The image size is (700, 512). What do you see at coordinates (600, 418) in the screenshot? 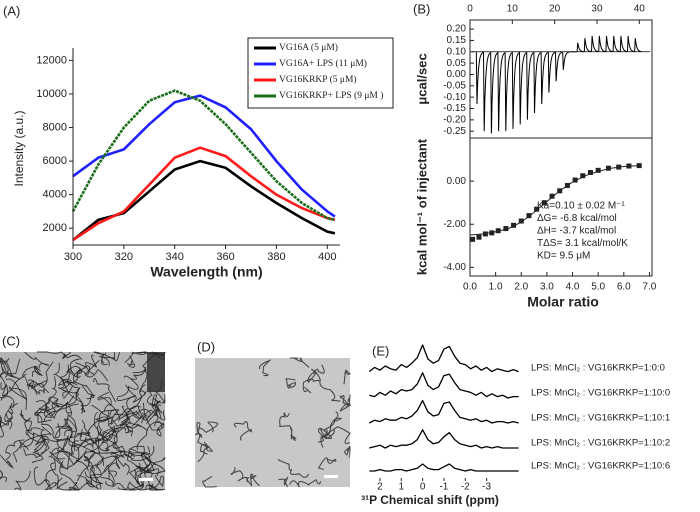
I see `spectrum-label: LPS: MnCl₂ : VG16KRKP=1:10:1` at bounding box center [600, 418].